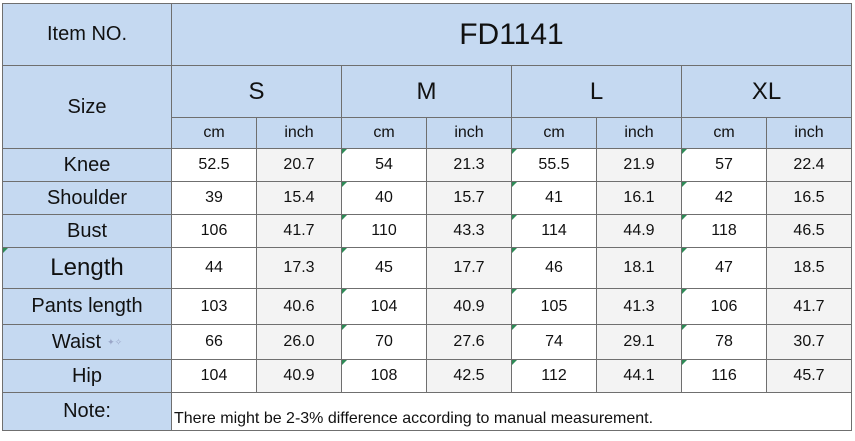  Describe the element at coordinates (809, 165) in the screenshot. I see `value-cell: 22.4` at that location.